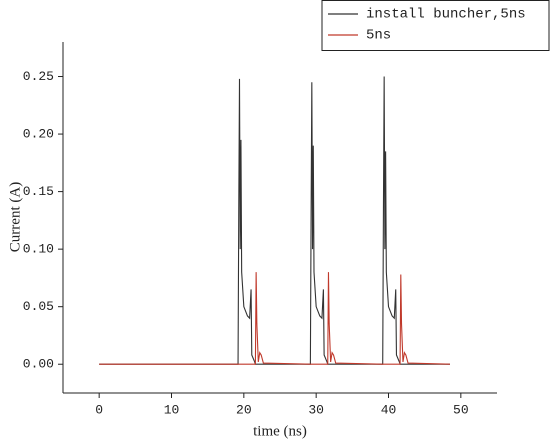 The image size is (550, 445). I want to click on x-tick-label: 50, so click(461, 409).